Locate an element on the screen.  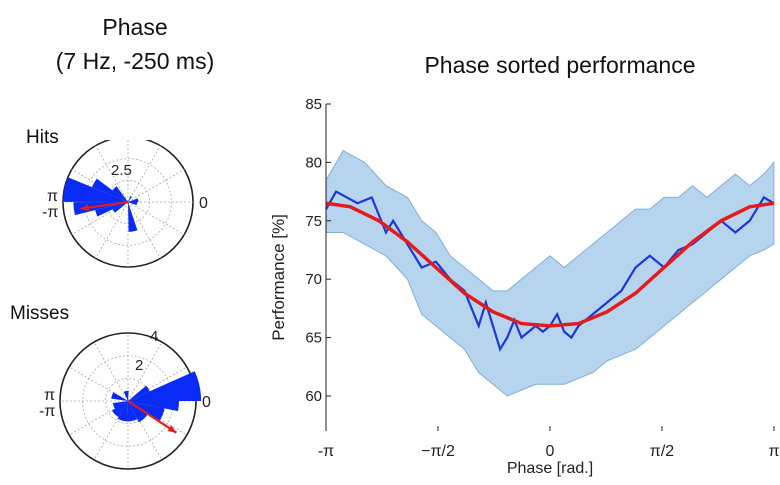
radial-tick-label: 4 is located at coordinates (154, 336).